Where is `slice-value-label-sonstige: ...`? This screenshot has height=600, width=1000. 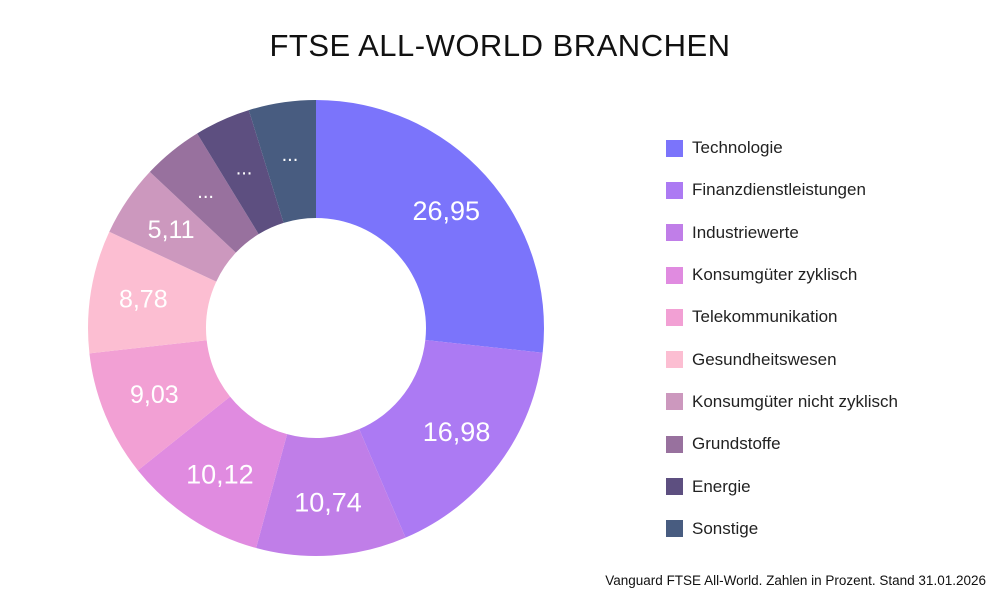
slice-value-label-sonstige: ... is located at coordinates (290, 155).